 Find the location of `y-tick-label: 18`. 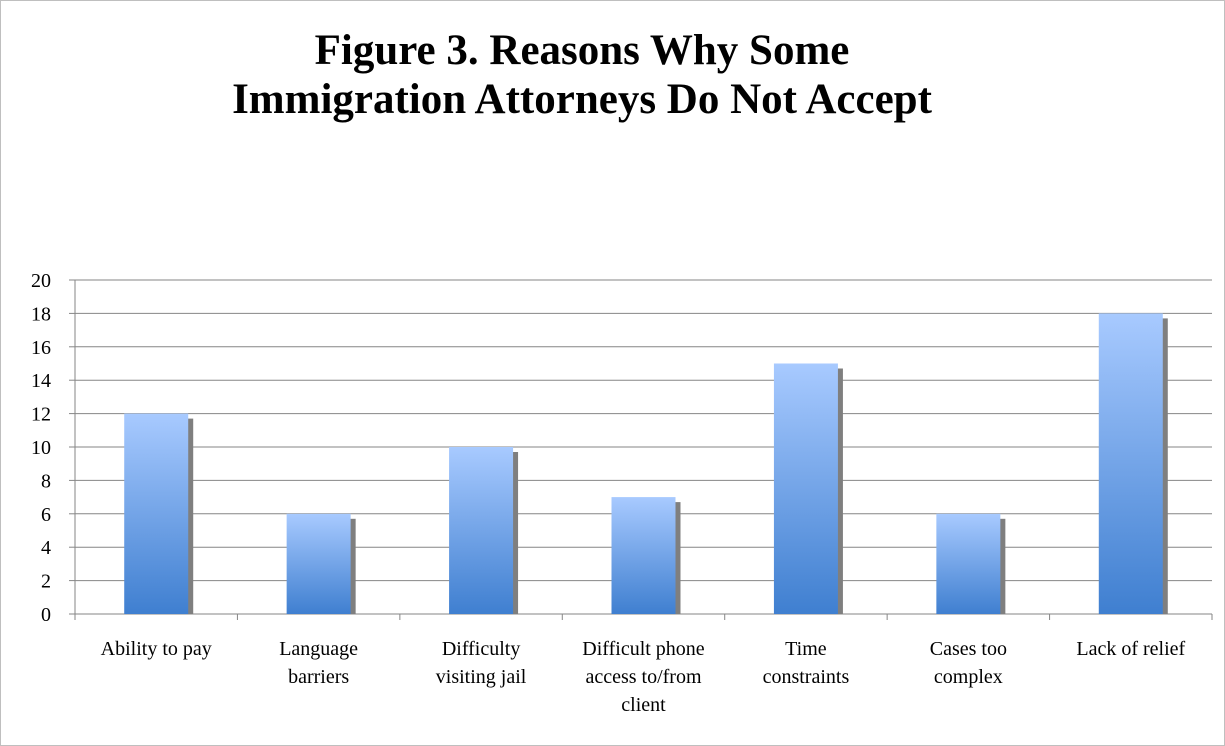

y-tick-label: 18 is located at coordinates (41, 314).